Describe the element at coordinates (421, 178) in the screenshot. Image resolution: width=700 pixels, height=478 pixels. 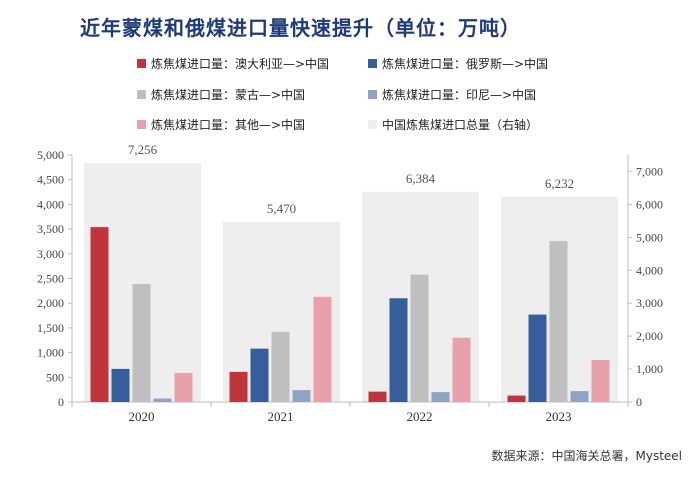
I see `total-label-2022: 6,384` at that location.